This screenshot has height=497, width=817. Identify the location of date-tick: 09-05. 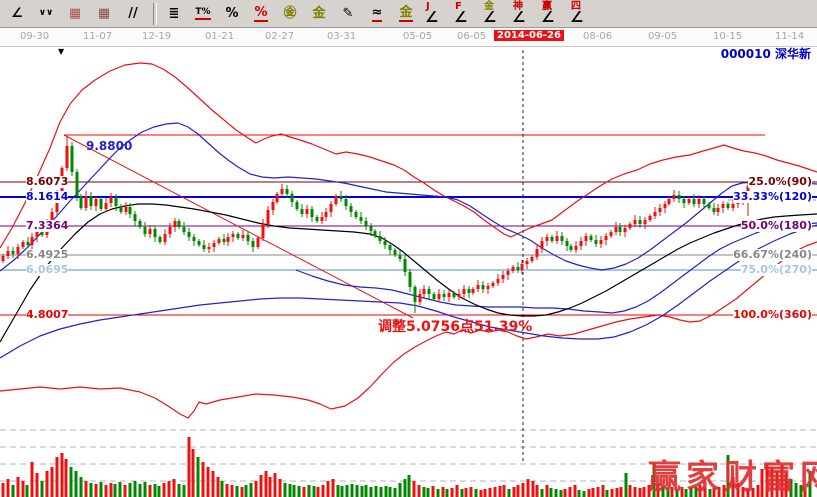
(663, 36).